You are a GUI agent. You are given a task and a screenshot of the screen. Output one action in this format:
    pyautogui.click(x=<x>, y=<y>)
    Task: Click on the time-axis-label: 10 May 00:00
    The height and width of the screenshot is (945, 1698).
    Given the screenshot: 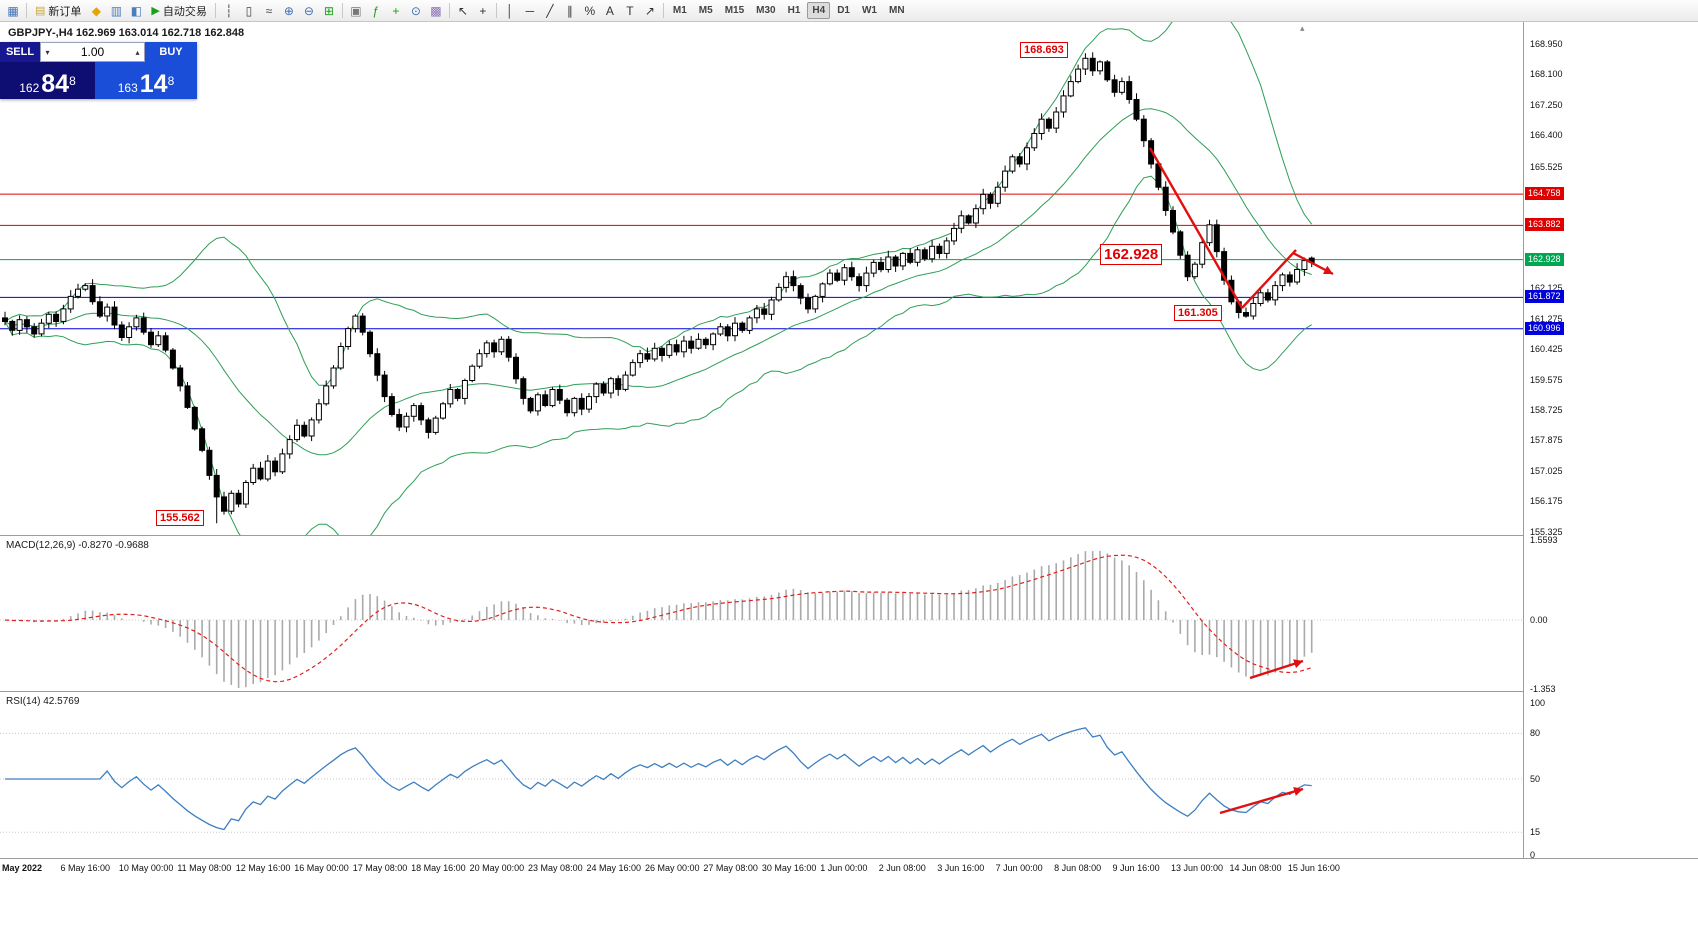 What is the action you would take?
    pyautogui.click(x=146, y=868)
    